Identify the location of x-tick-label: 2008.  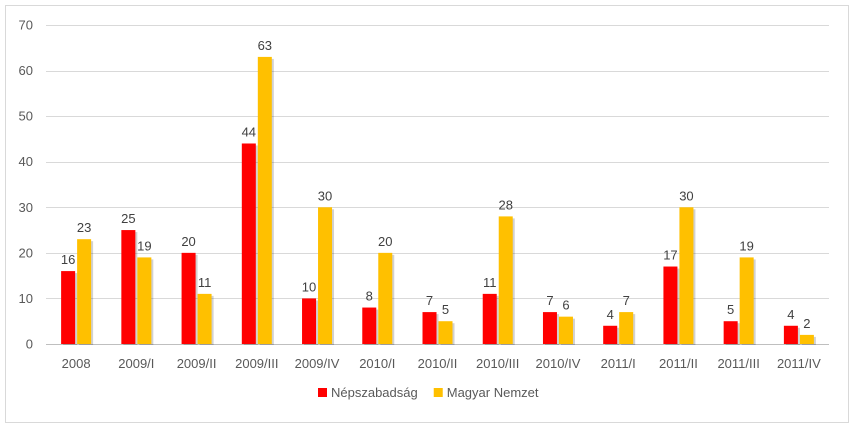
(76, 363).